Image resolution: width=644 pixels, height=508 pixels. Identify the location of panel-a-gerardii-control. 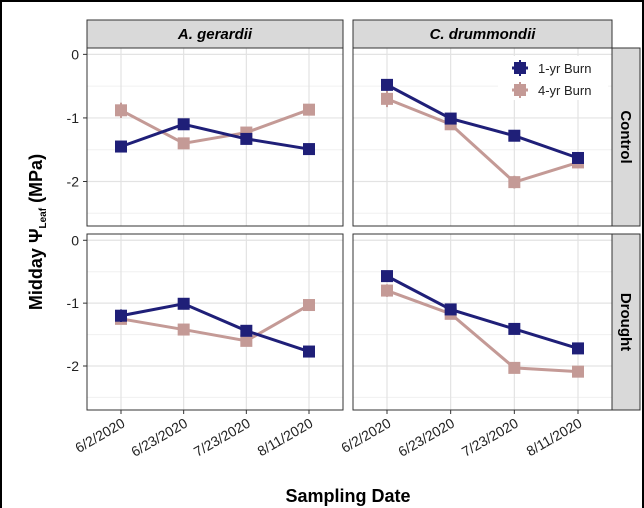
(215, 137).